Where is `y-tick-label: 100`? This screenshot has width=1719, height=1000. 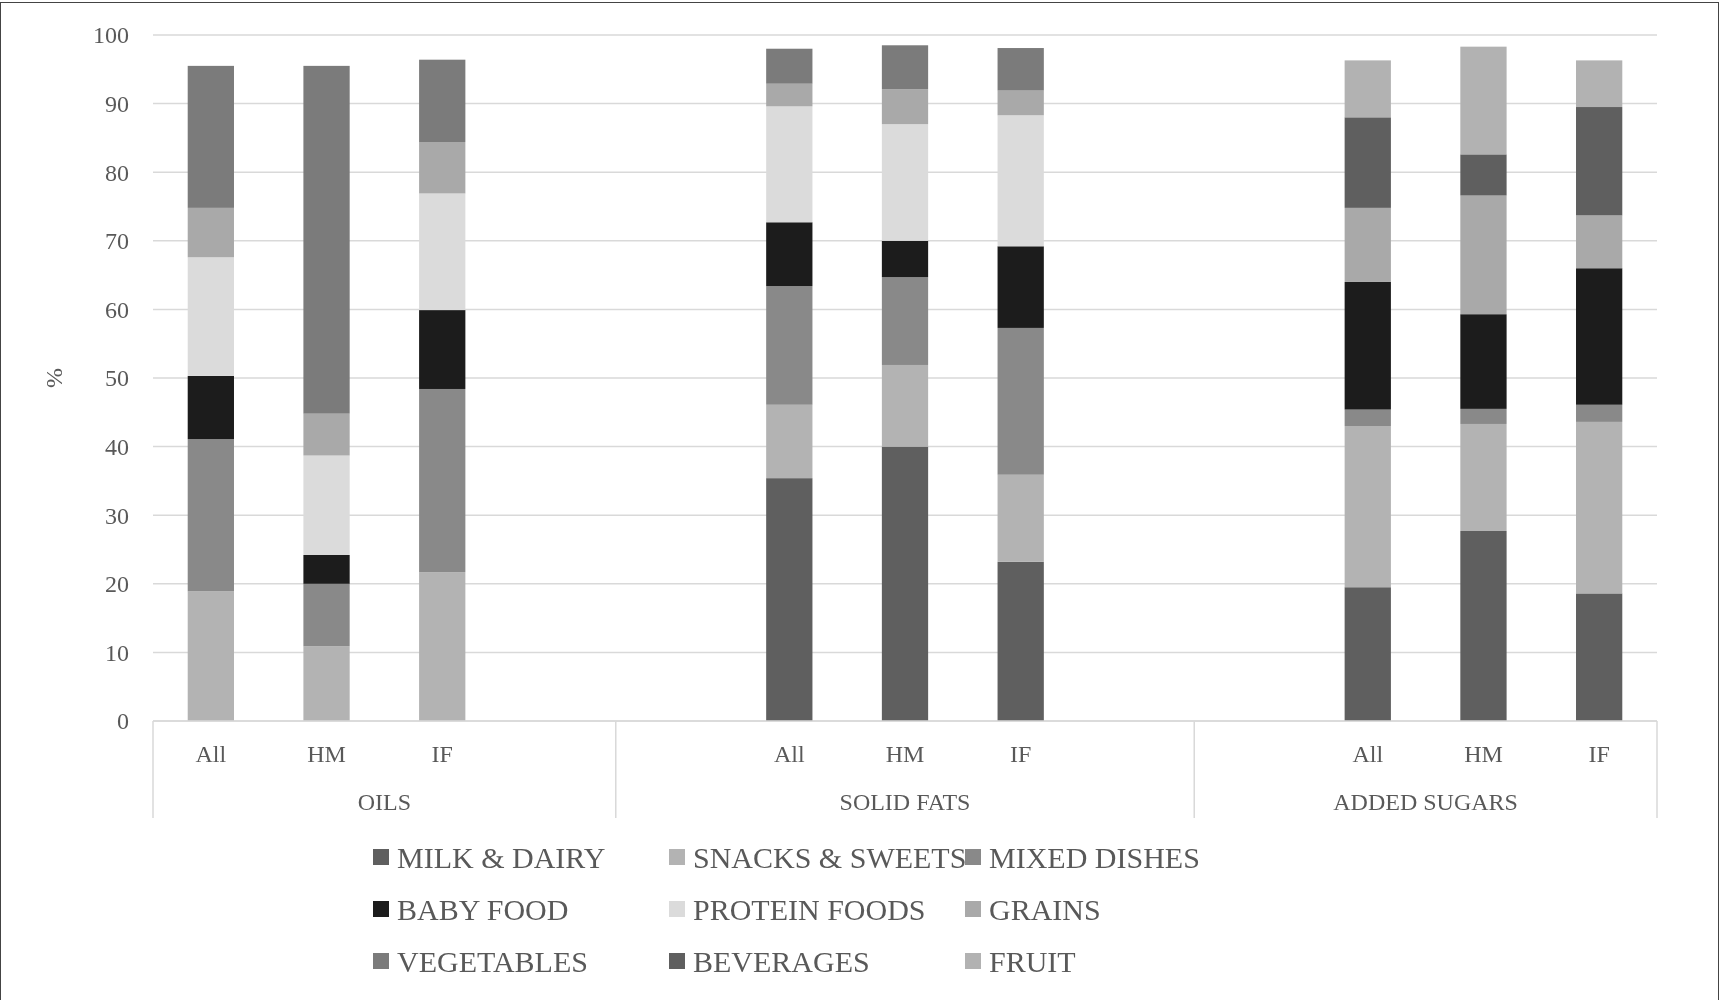
y-tick-label: 100 is located at coordinates (111, 35).